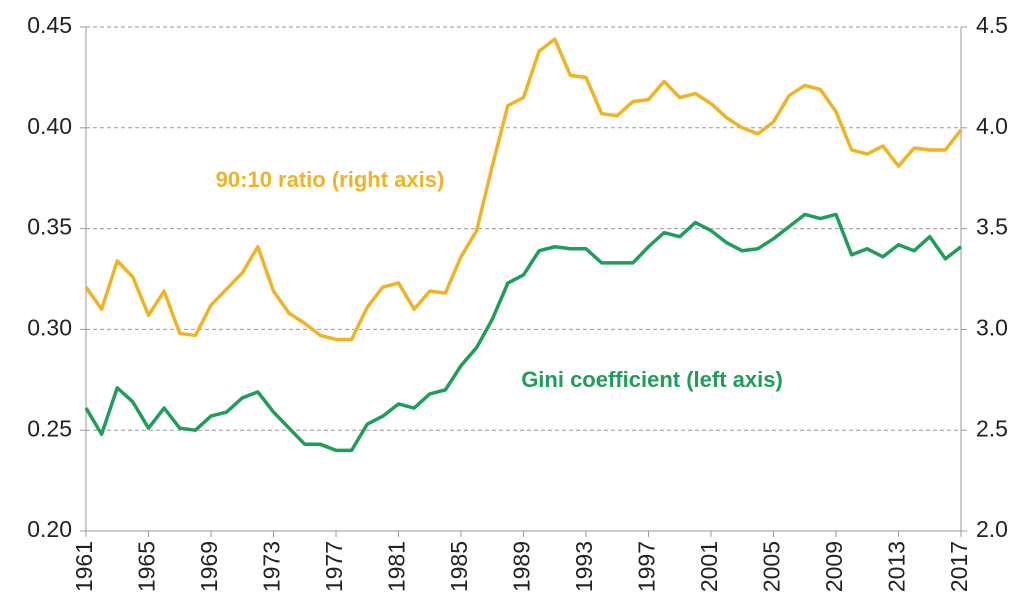  What do you see at coordinates (522, 566) in the screenshot?
I see `x-tick-label: 1989` at bounding box center [522, 566].